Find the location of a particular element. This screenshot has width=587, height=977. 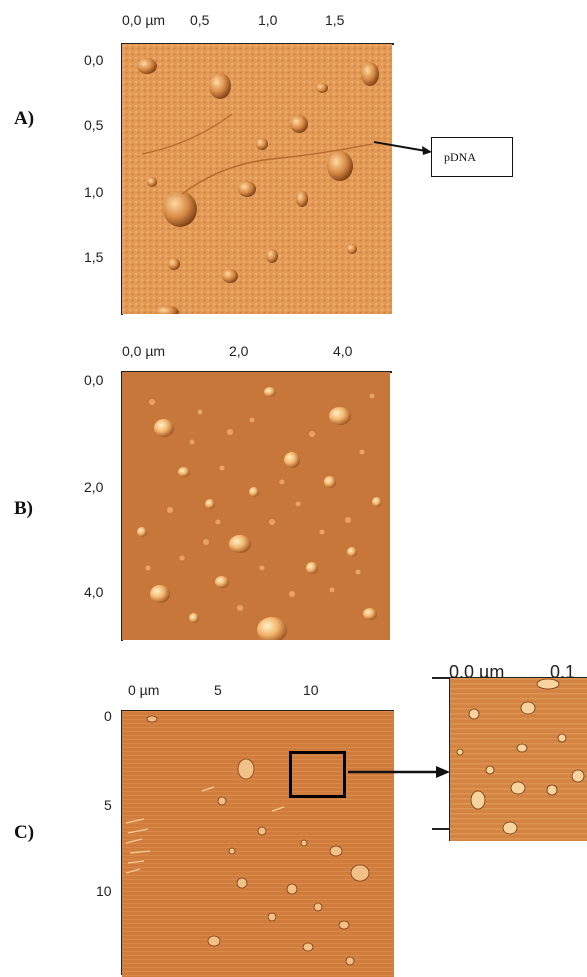

panel-c-label: C) is located at coordinates (24, 832).